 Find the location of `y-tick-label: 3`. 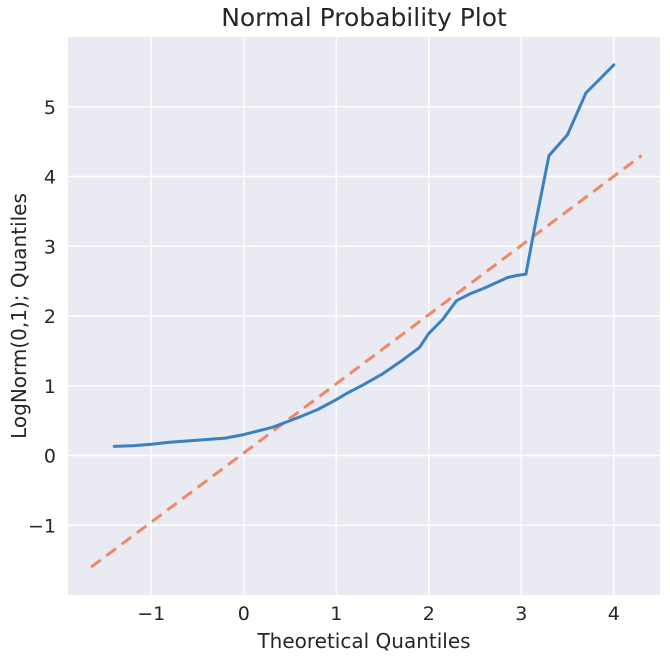

y-tick-label: 3 is located at coordinates (50, 247).